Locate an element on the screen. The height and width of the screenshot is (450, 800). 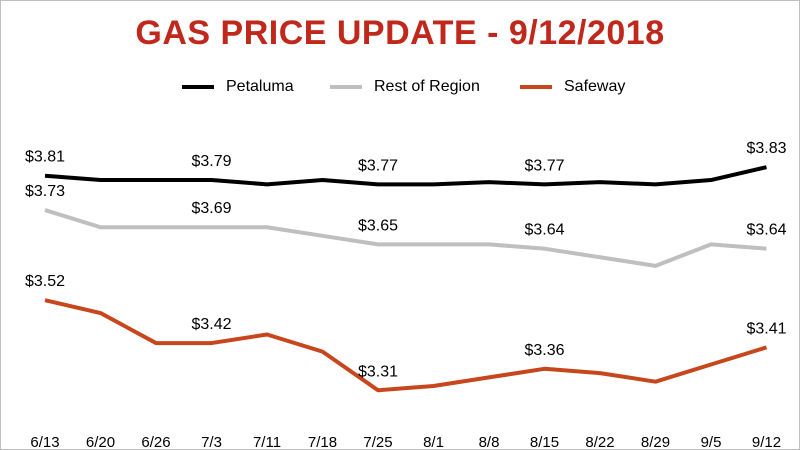
data-label: $3.41 is located at coordinates (766, 328).